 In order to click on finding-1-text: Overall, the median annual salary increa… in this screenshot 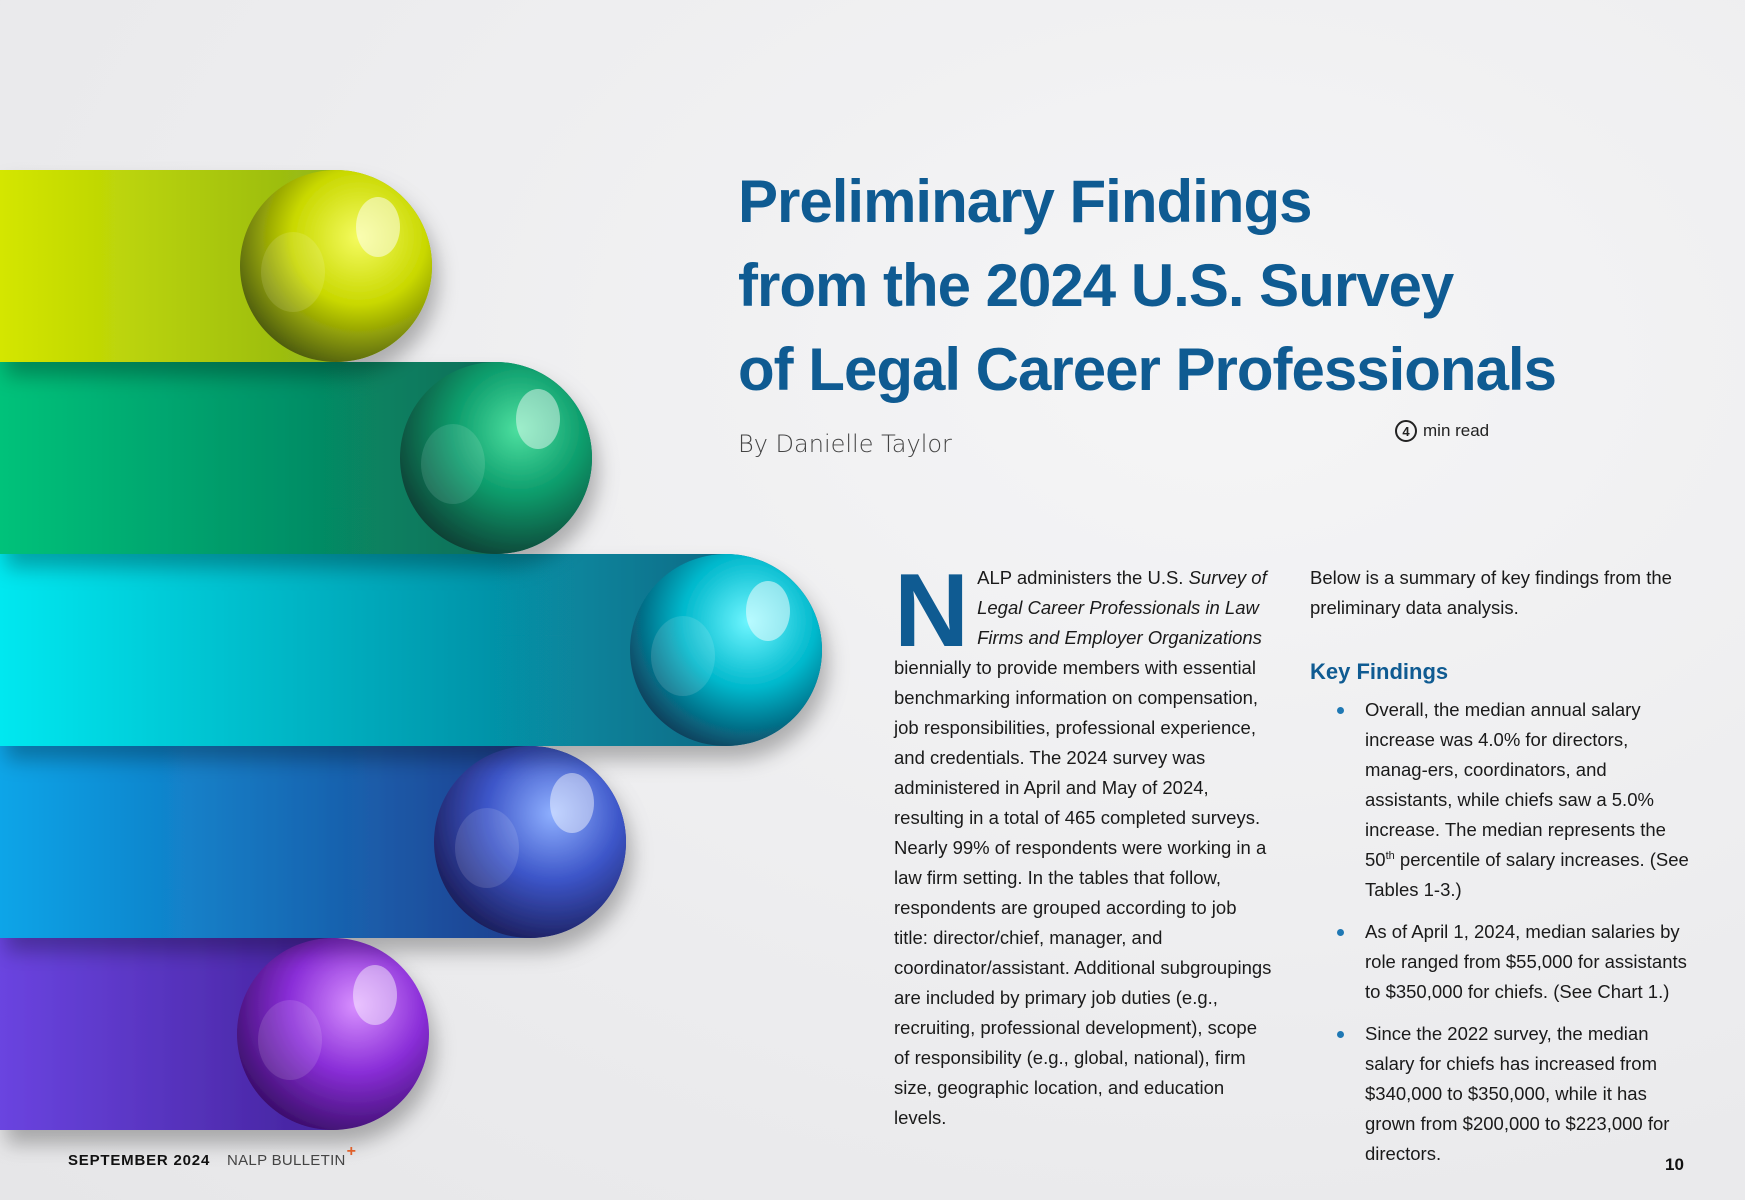, I will do `click(1515, 784)`.